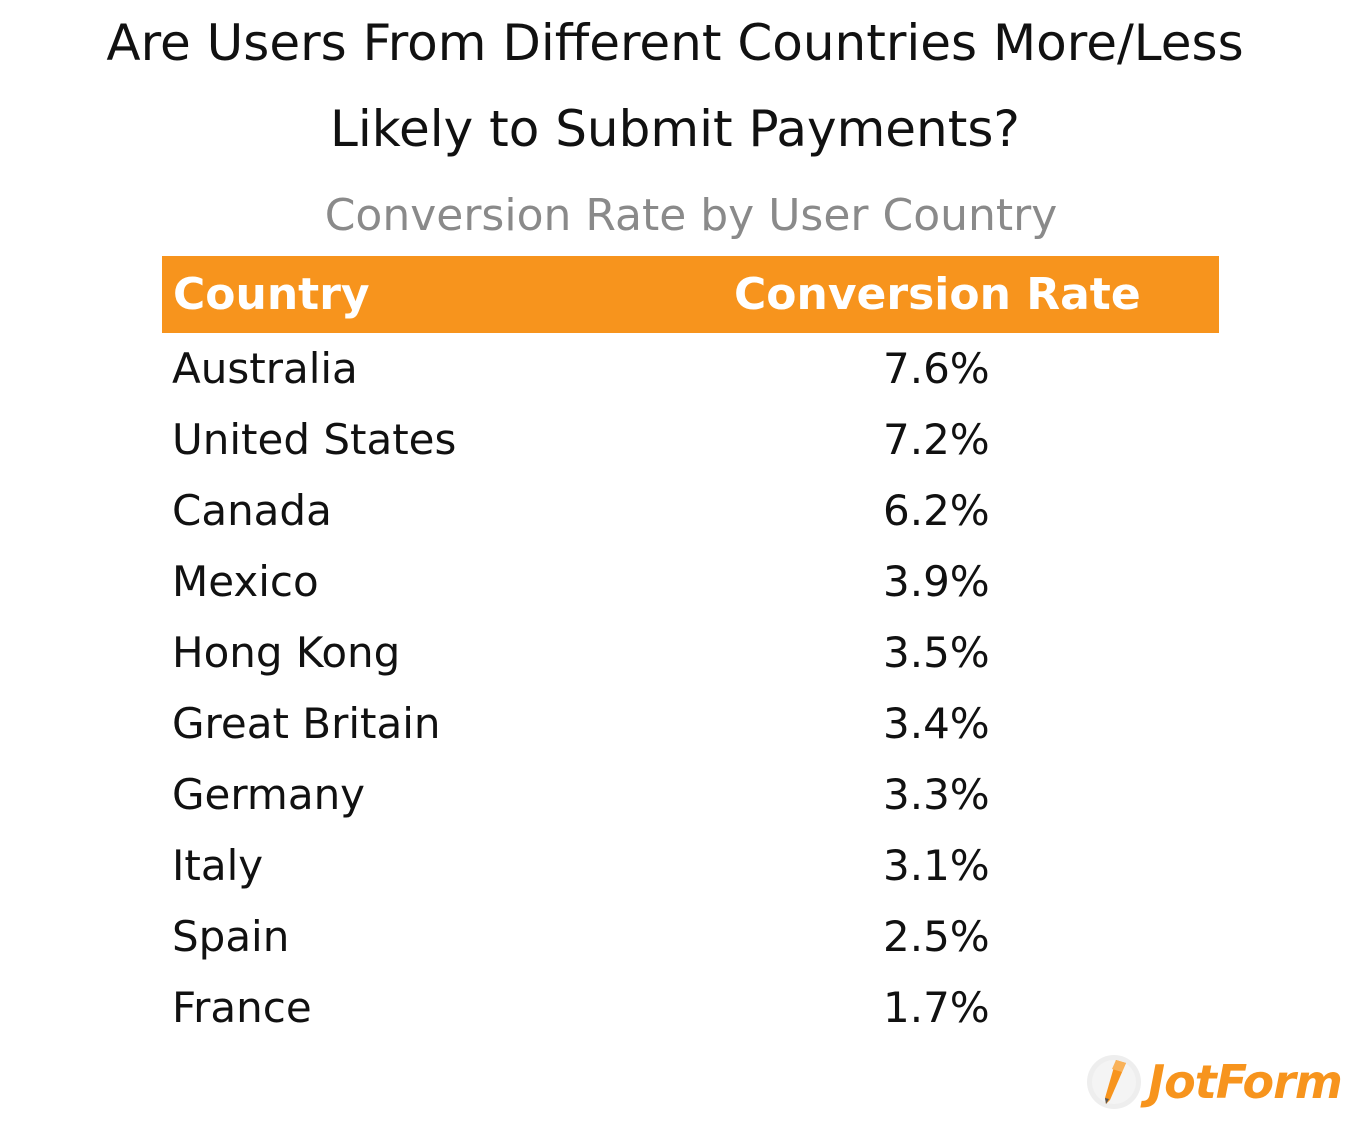 Image resolution: width=1350 pixels, height=1125 pixels. I want to click on pencil-icon, so click(1114, 1082).